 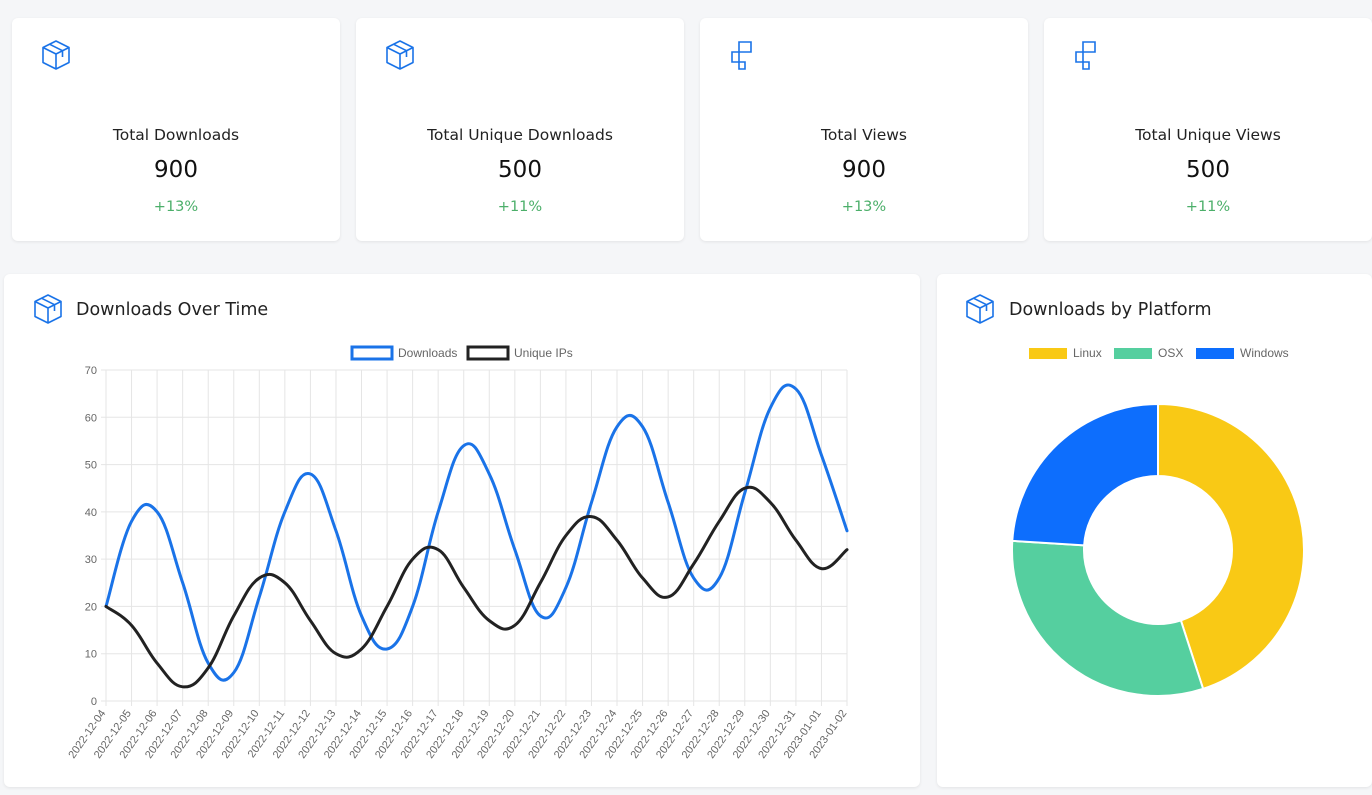 I want to click on stat-card-total-unique-views: Total Unique Views 500 +11%, so click(x=1208, y=129).